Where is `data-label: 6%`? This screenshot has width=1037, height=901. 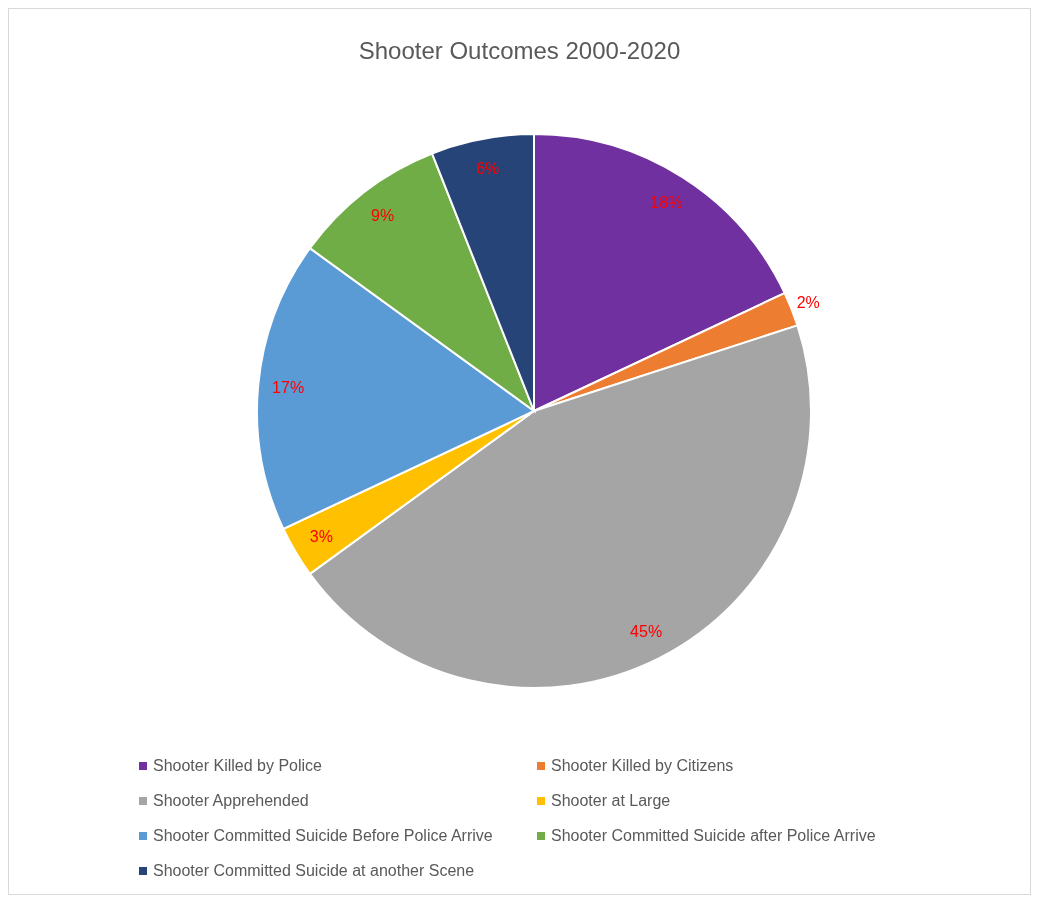 data-label: 6% is located at coordinates (488, 168).